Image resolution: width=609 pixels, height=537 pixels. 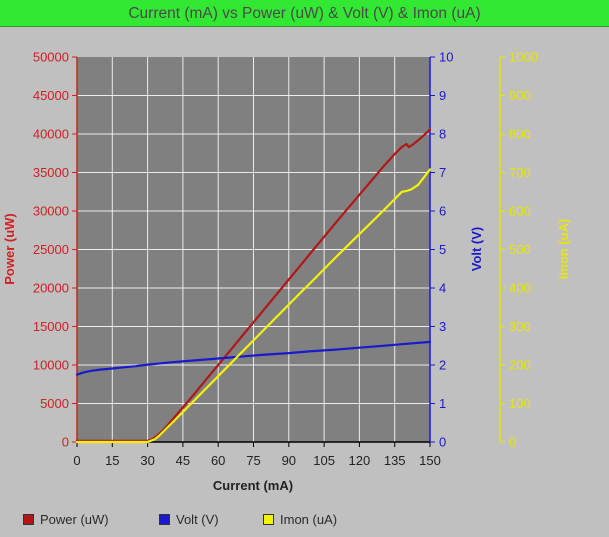 I want to click on y-tick-label-volt: 4, so click(x=442, y=288).